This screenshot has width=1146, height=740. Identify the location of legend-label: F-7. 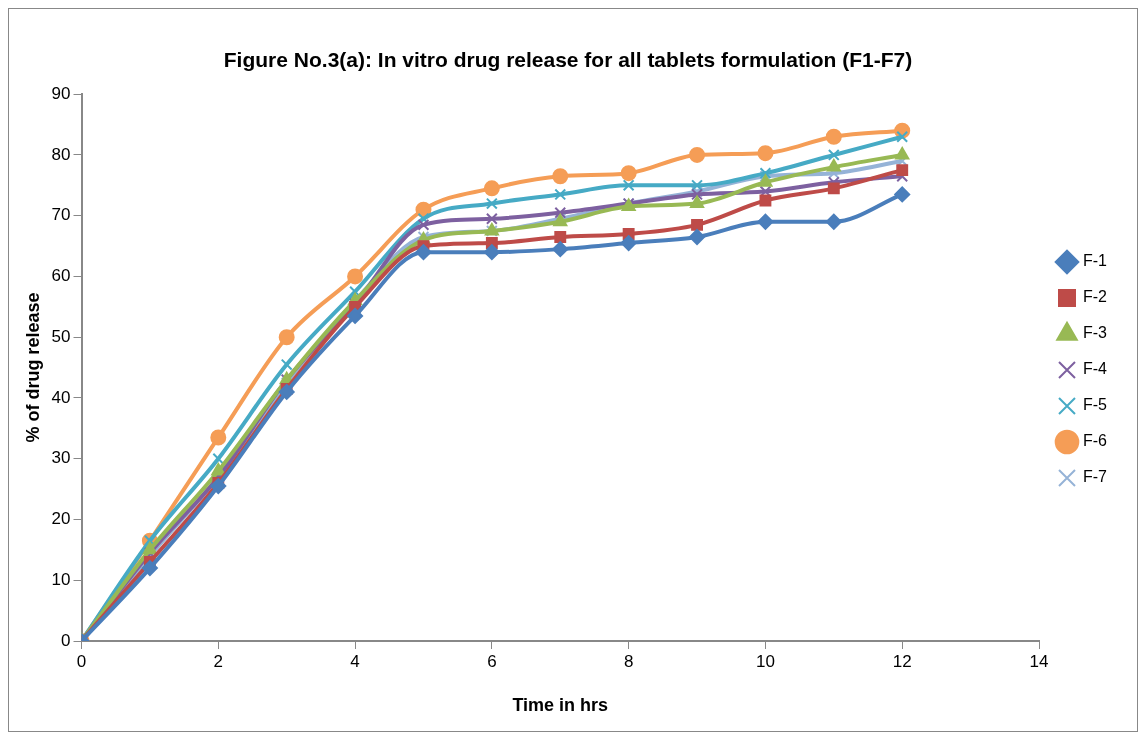
(1095, 477).